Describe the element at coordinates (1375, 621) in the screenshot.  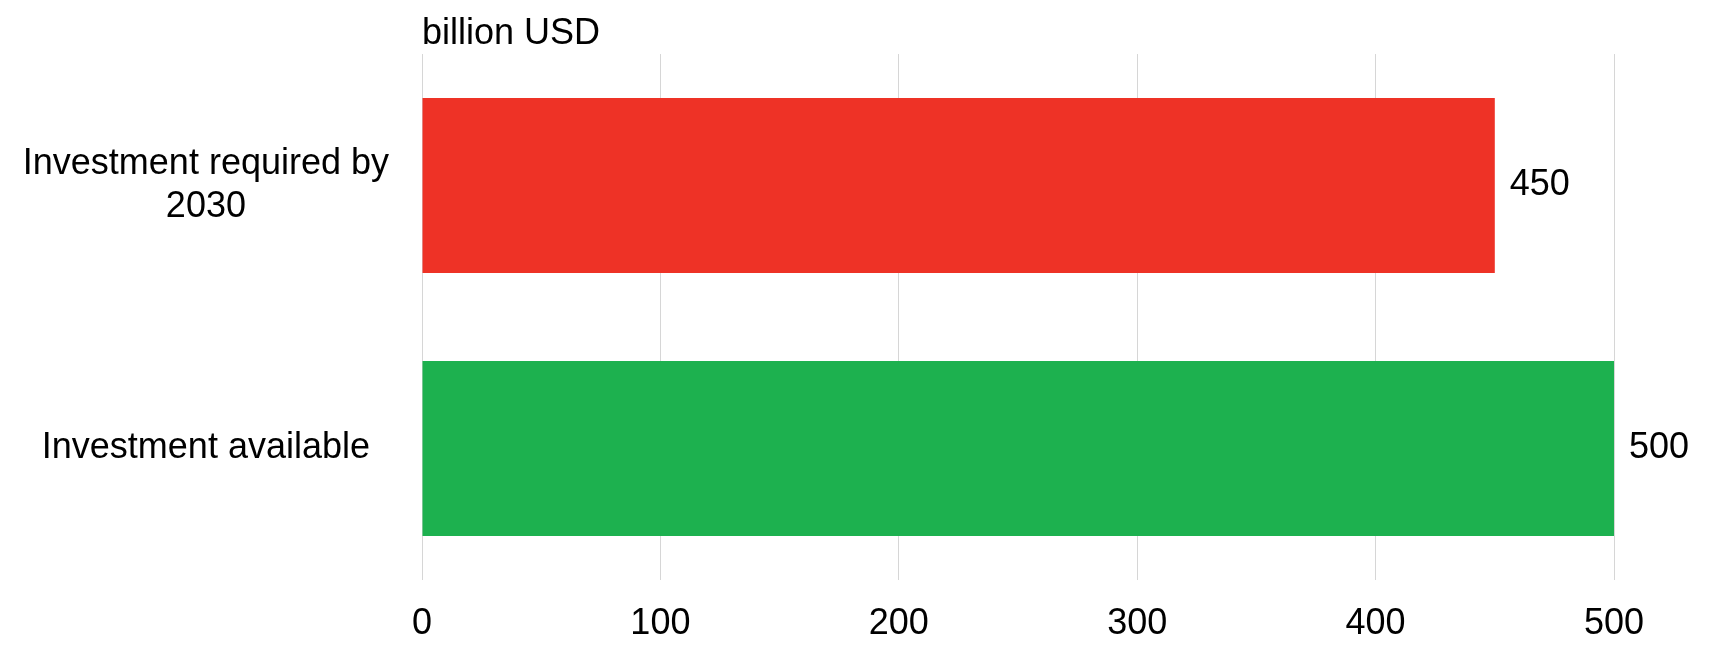
I see `x-tick-label: 400` at that location.